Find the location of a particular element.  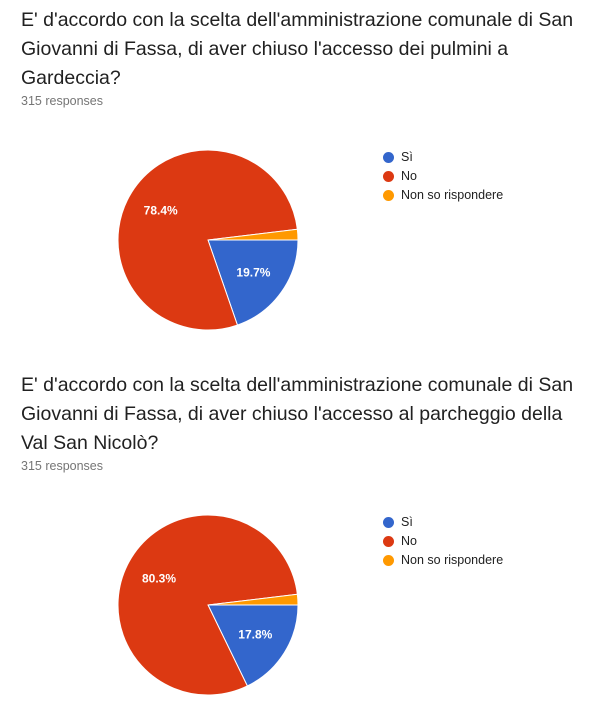

pie-label-si: 19.7% is located at coordinates (253, 272).